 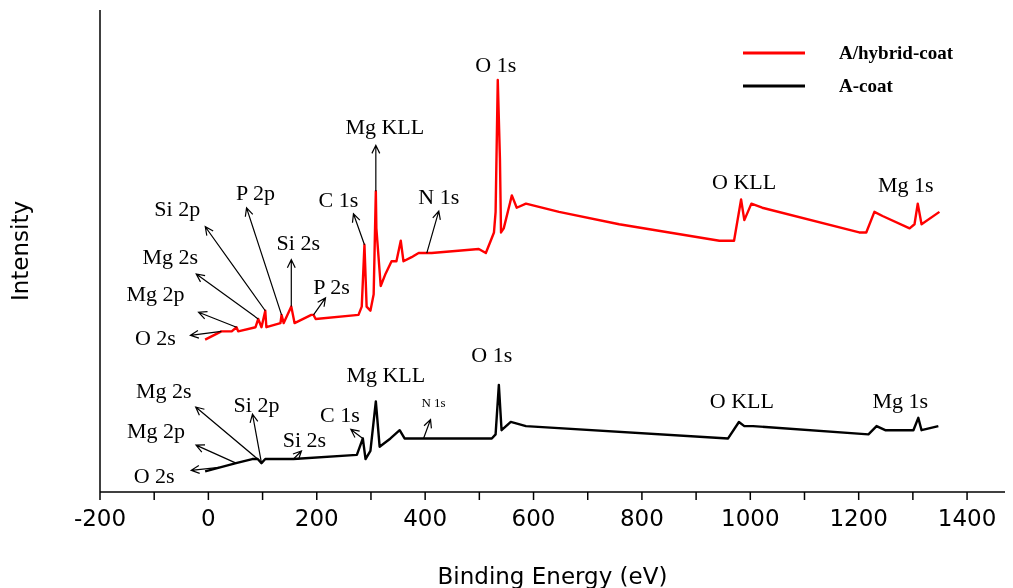 I want to click on legend-label: A-coat, so click(x=866, y=85).